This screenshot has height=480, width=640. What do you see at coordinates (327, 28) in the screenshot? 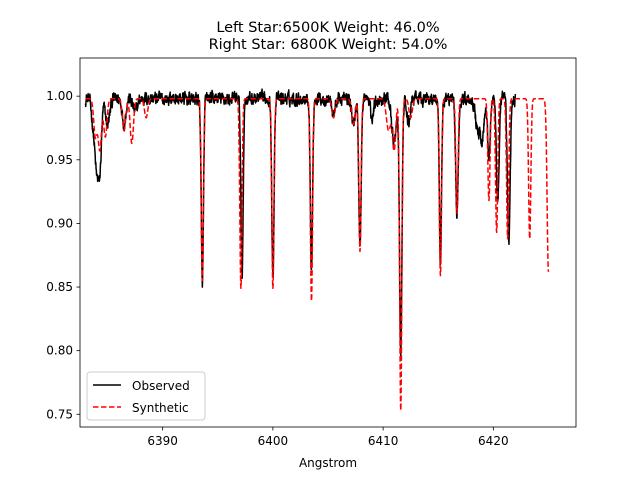
I see `chart-title-line-1: Left Star:6500K Weight: 46.0%` at bounding box center [327, 28].